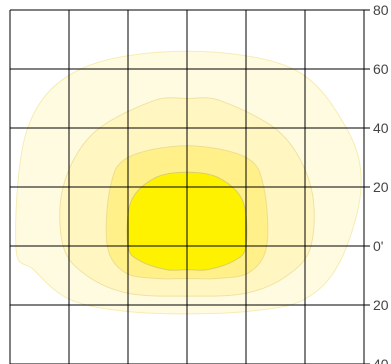  I want to click on y-tick-label: 0', so click(378, 246).